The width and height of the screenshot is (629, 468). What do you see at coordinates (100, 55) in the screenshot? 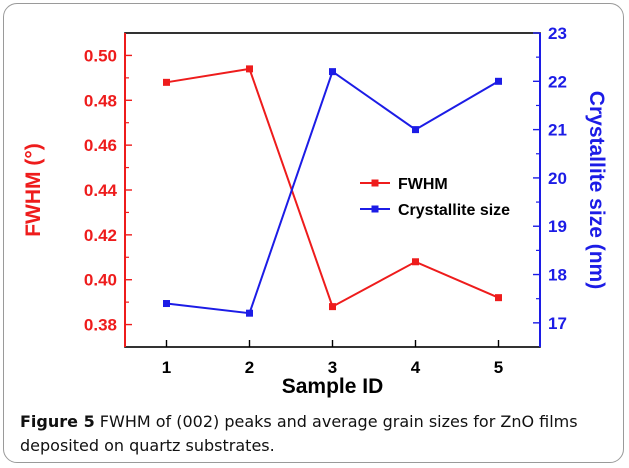
I see `y-left-tick-label-6: 0.50` at bounding box center [100, 55].